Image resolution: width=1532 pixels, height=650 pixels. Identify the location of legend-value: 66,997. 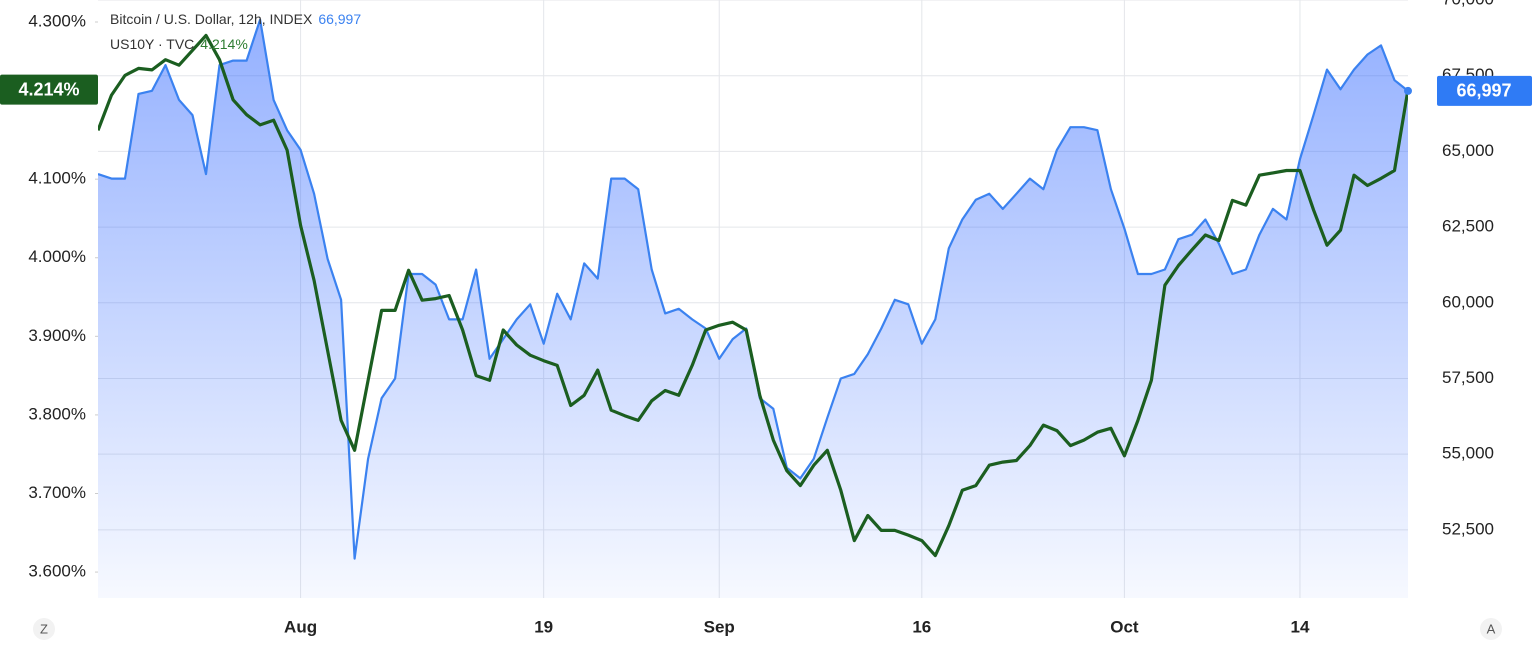
(339, 19).